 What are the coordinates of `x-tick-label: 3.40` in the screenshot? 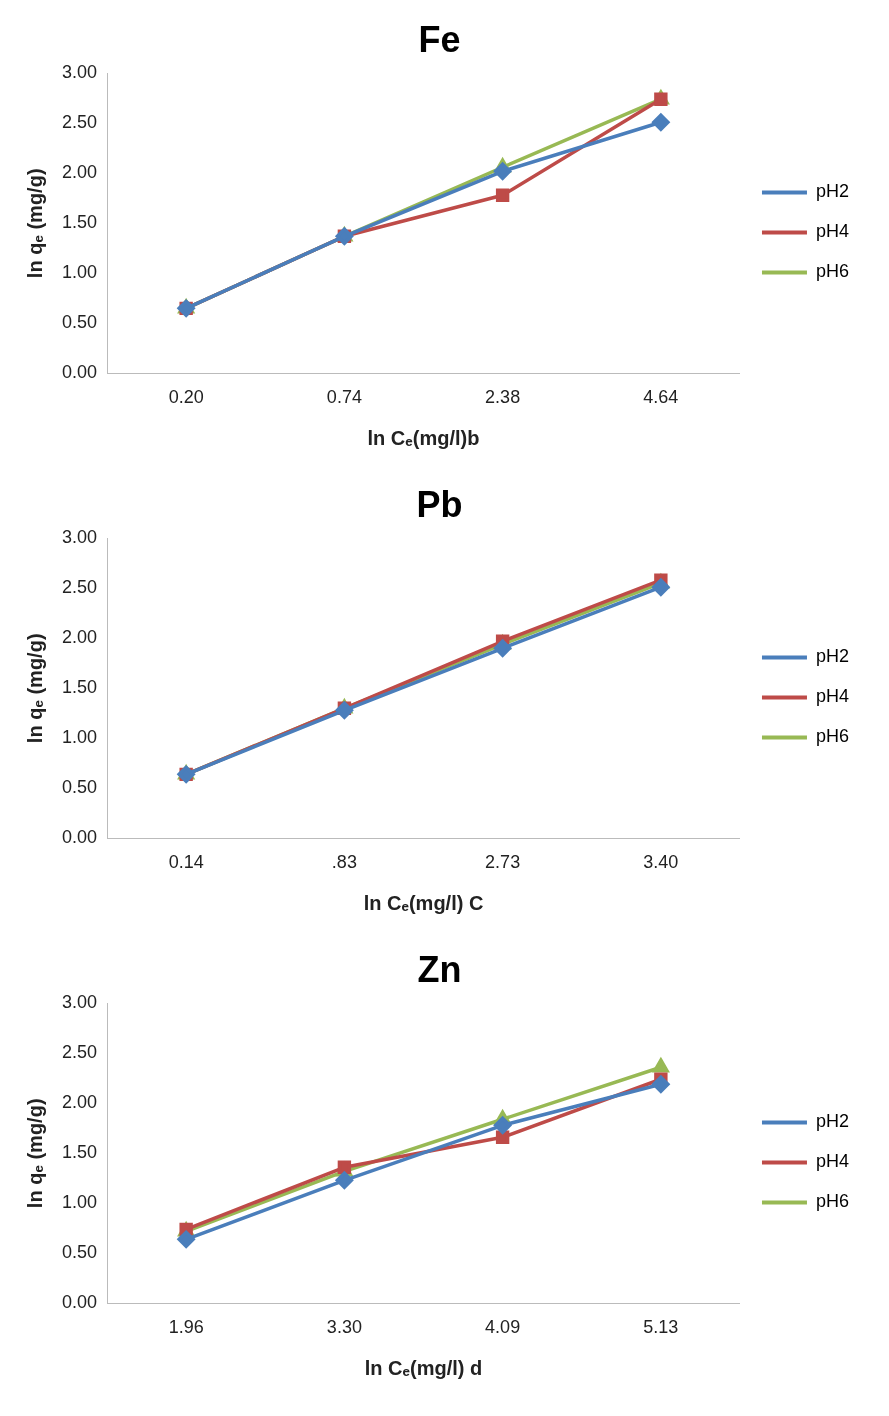 It's located at (661, 862).